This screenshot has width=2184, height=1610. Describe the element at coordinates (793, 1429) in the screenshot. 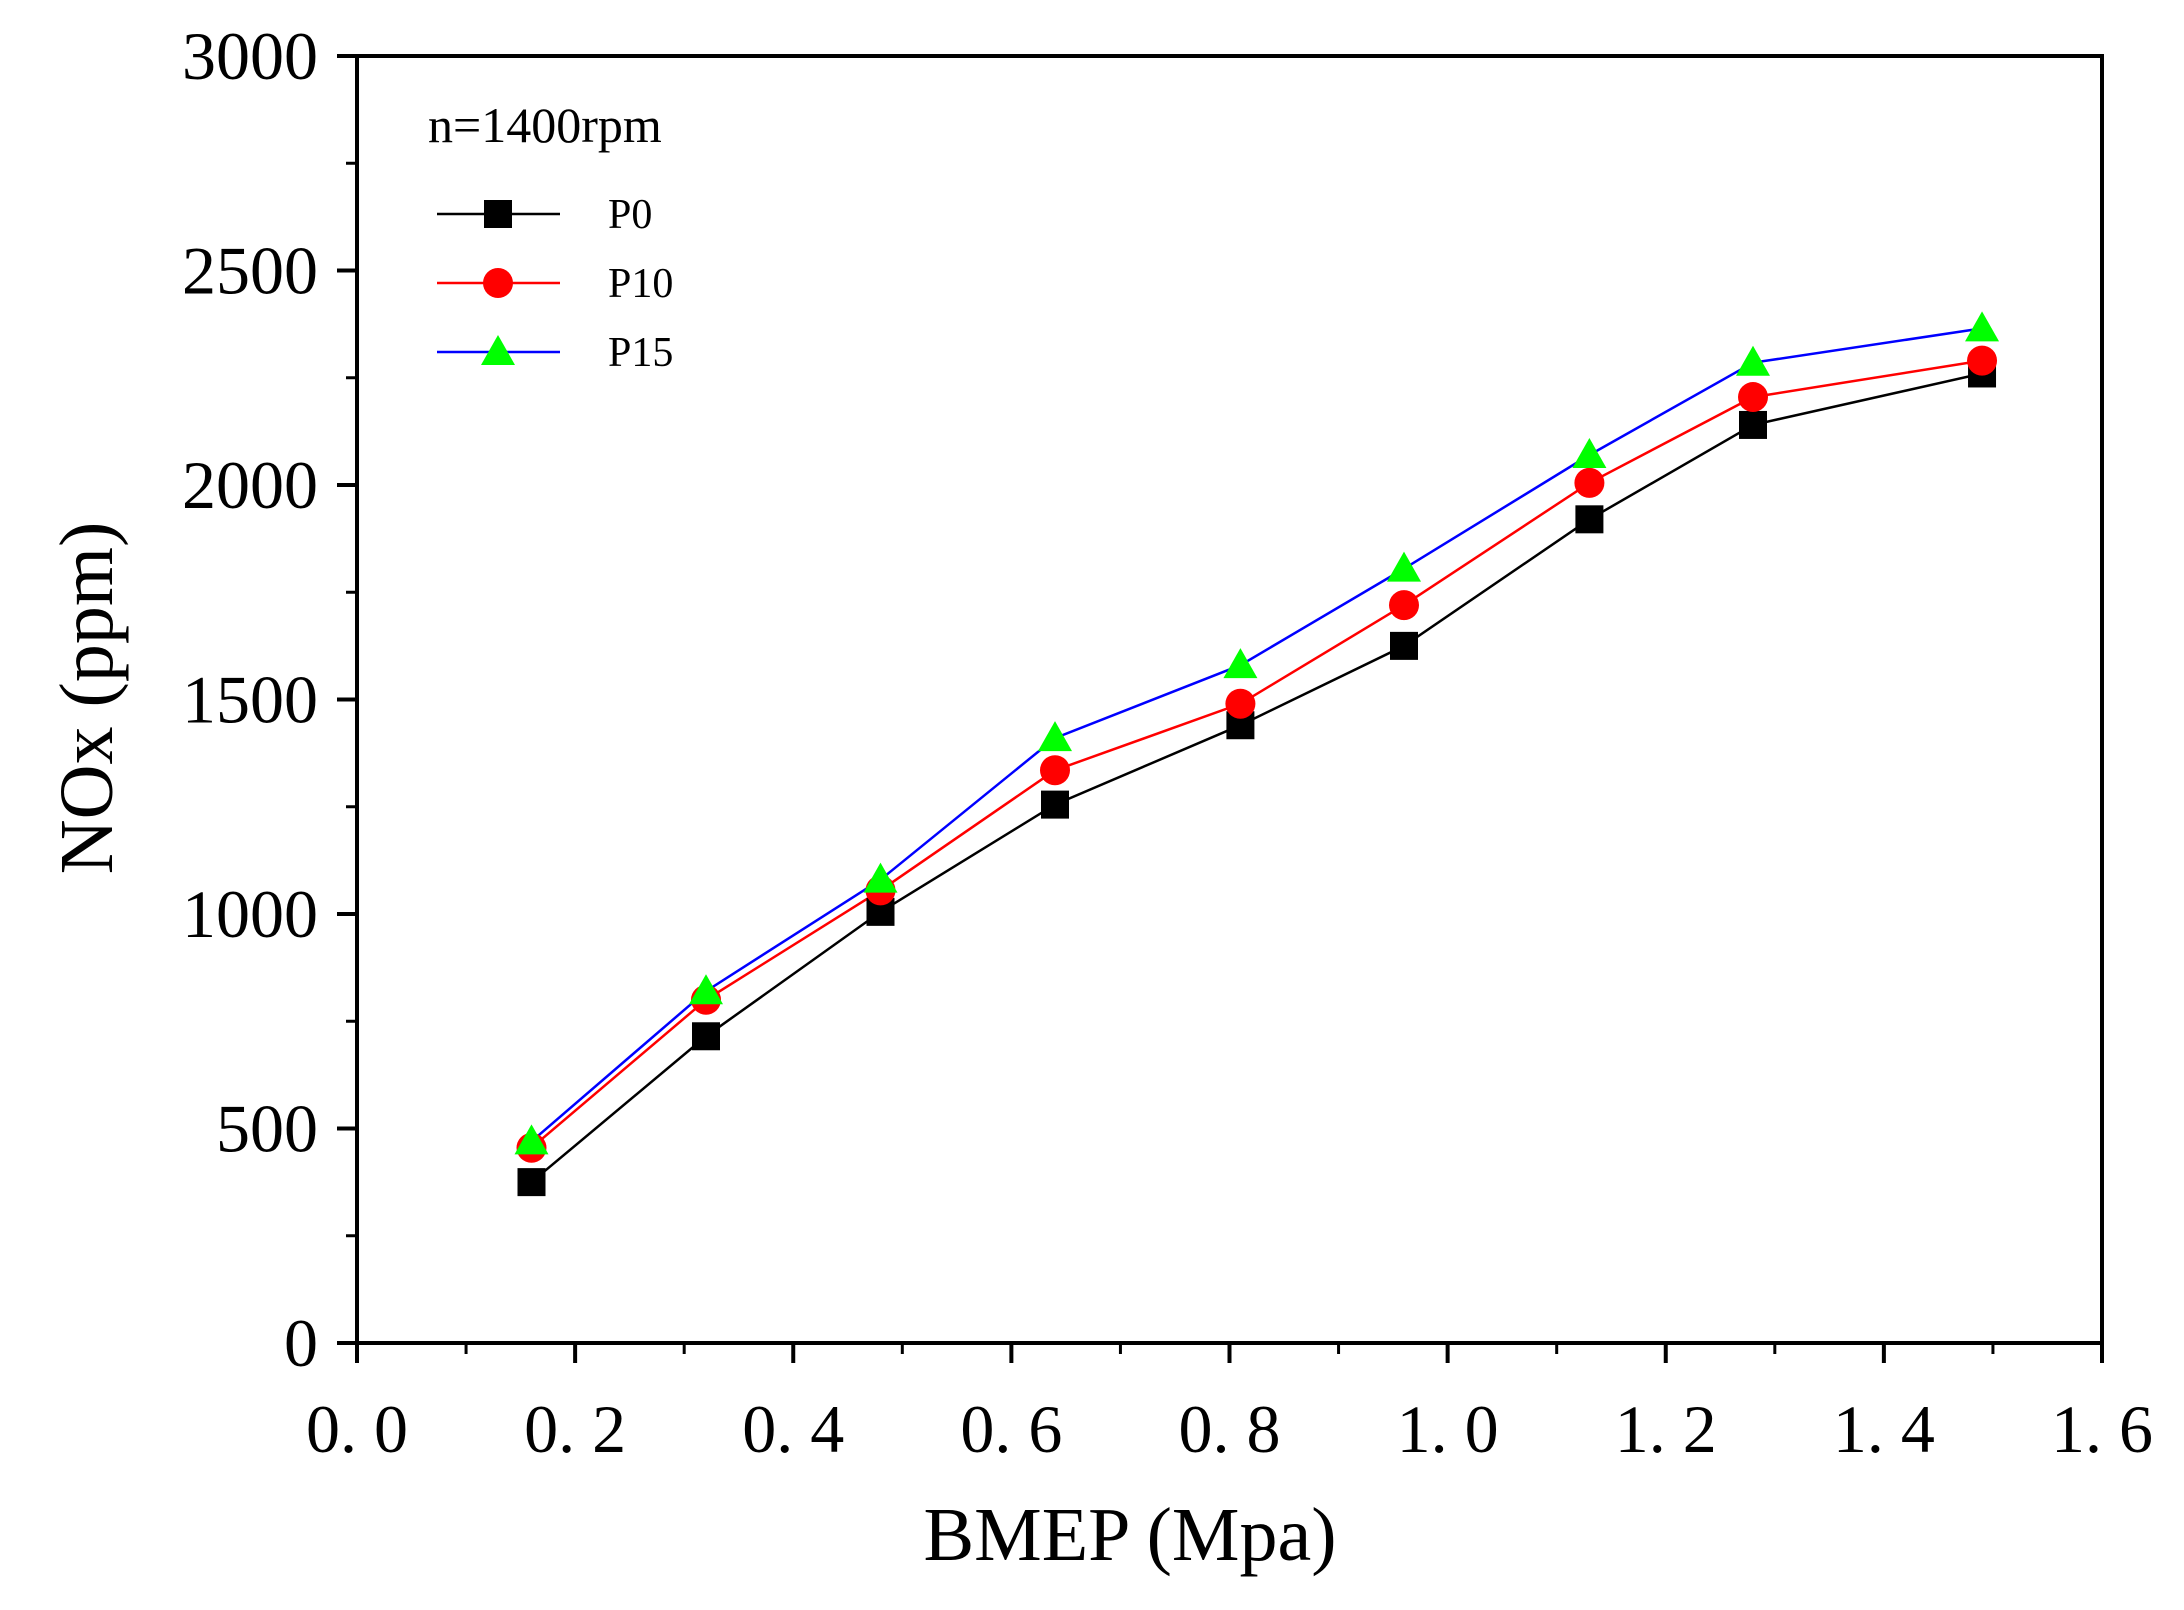

I see `x-tick-label: 0. 4` at that location.